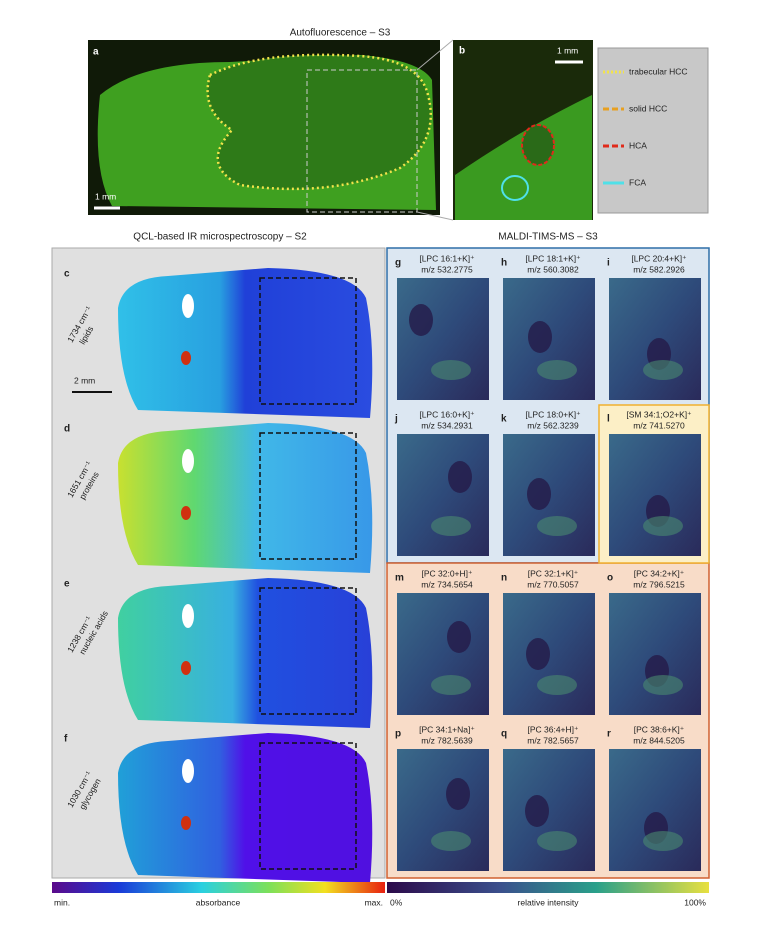  What do you see at coordinates (96, 52) in the screenshot?
I see `panel-letter: a` at bounding box center [96, 52].